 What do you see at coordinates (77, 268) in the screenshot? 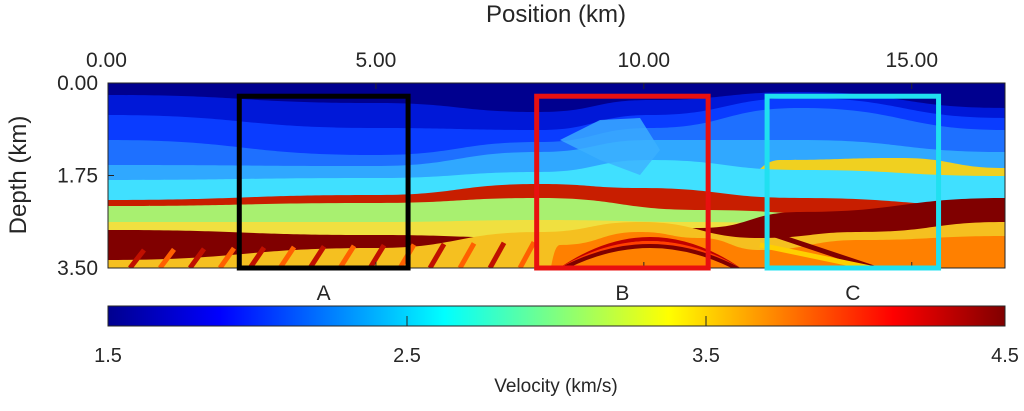
I see `y-tick-label: 3.50` at bounding box center [77, 268].